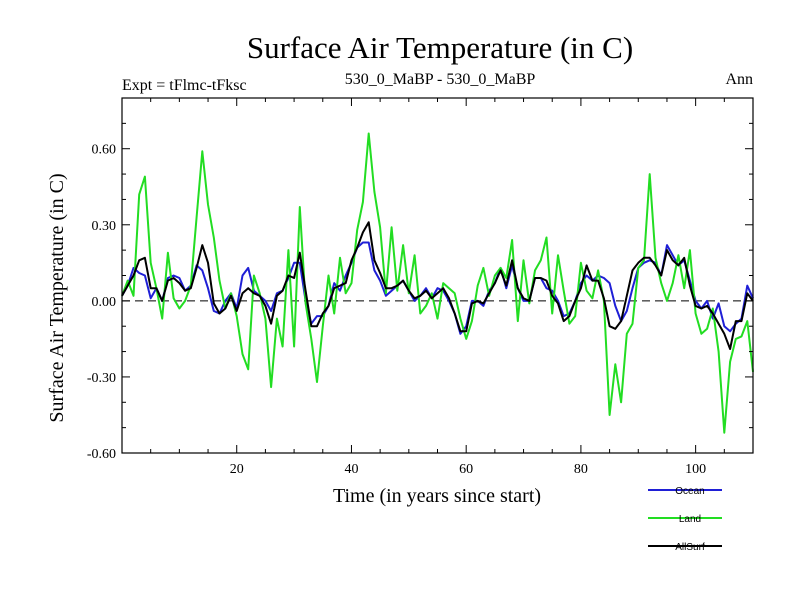 The height and width of the screenshot is (600, 800). What do you see at coordinates (237, 469) in the screenshot?
I see `x-tick-label: 20` at bounding box center [237, 469].